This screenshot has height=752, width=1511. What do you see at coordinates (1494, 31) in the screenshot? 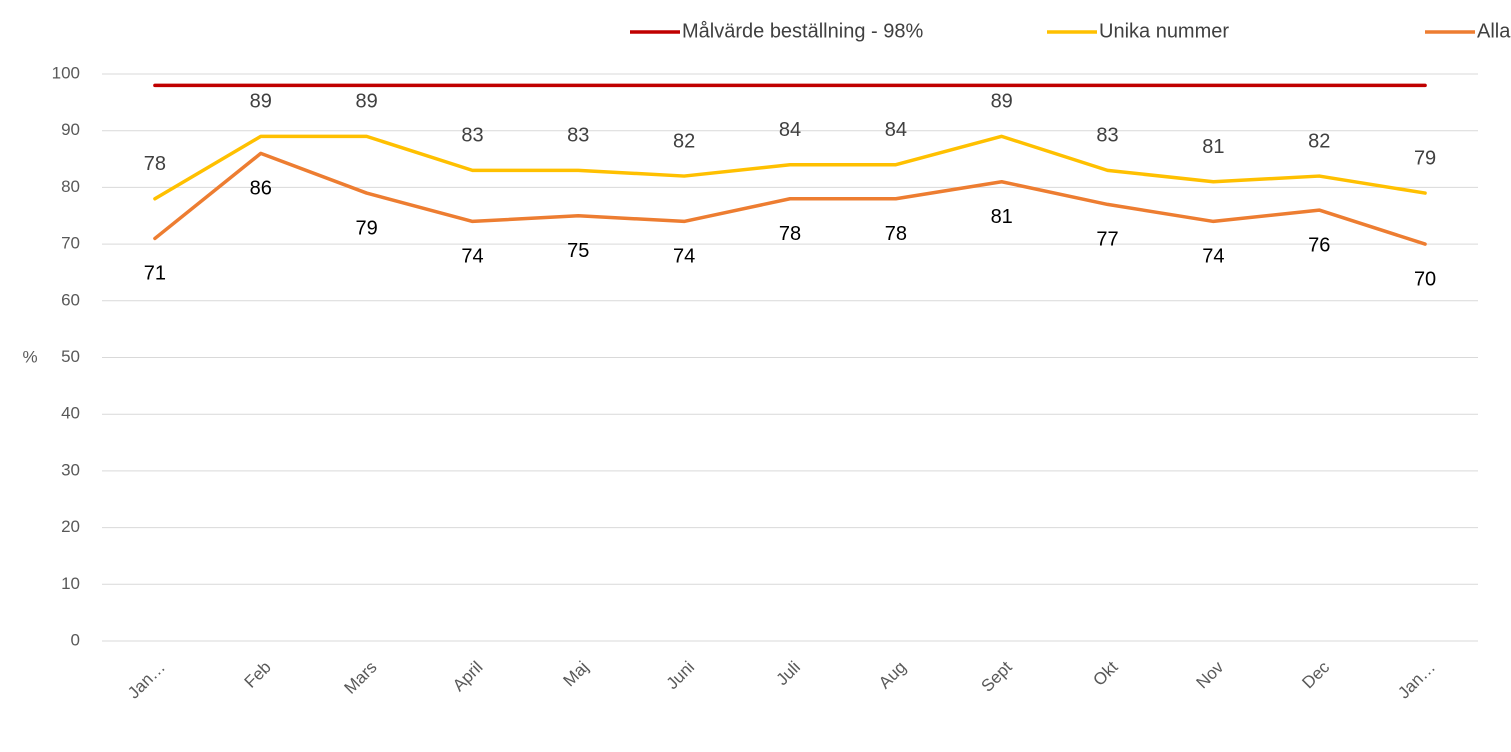
I see `legend-label: Alla samtal` at bounding box center [1494, 31].